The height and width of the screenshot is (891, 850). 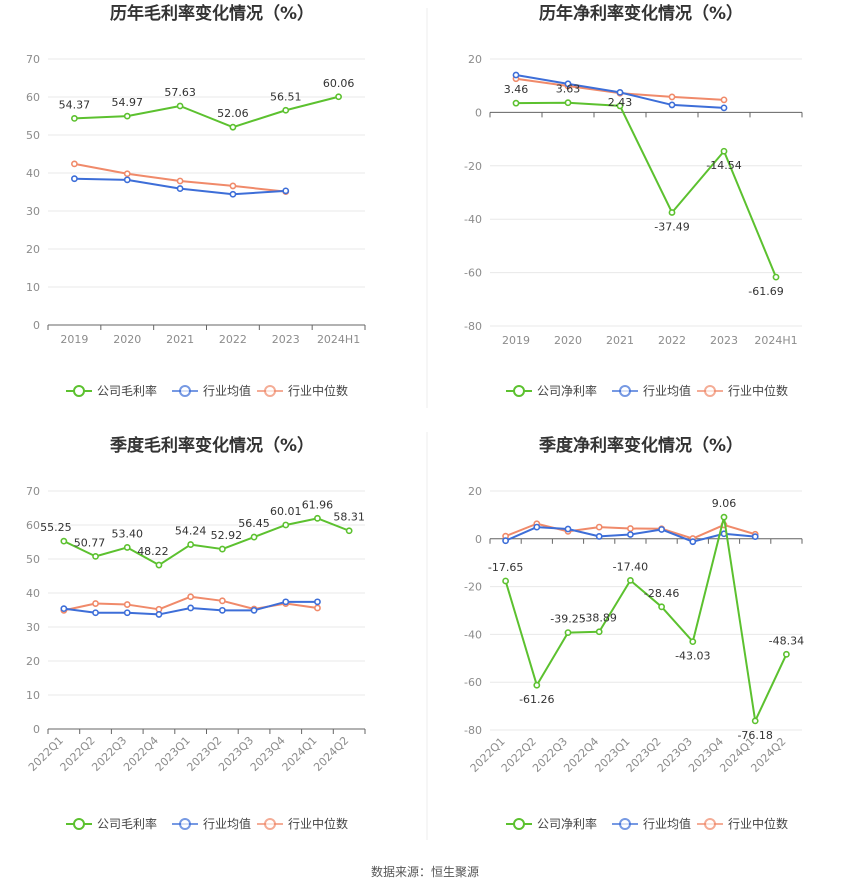 What do you see at coordinates (567, 619) in the screenshot?
I see `data-label: -39.25` at bounding box center [567, 619].